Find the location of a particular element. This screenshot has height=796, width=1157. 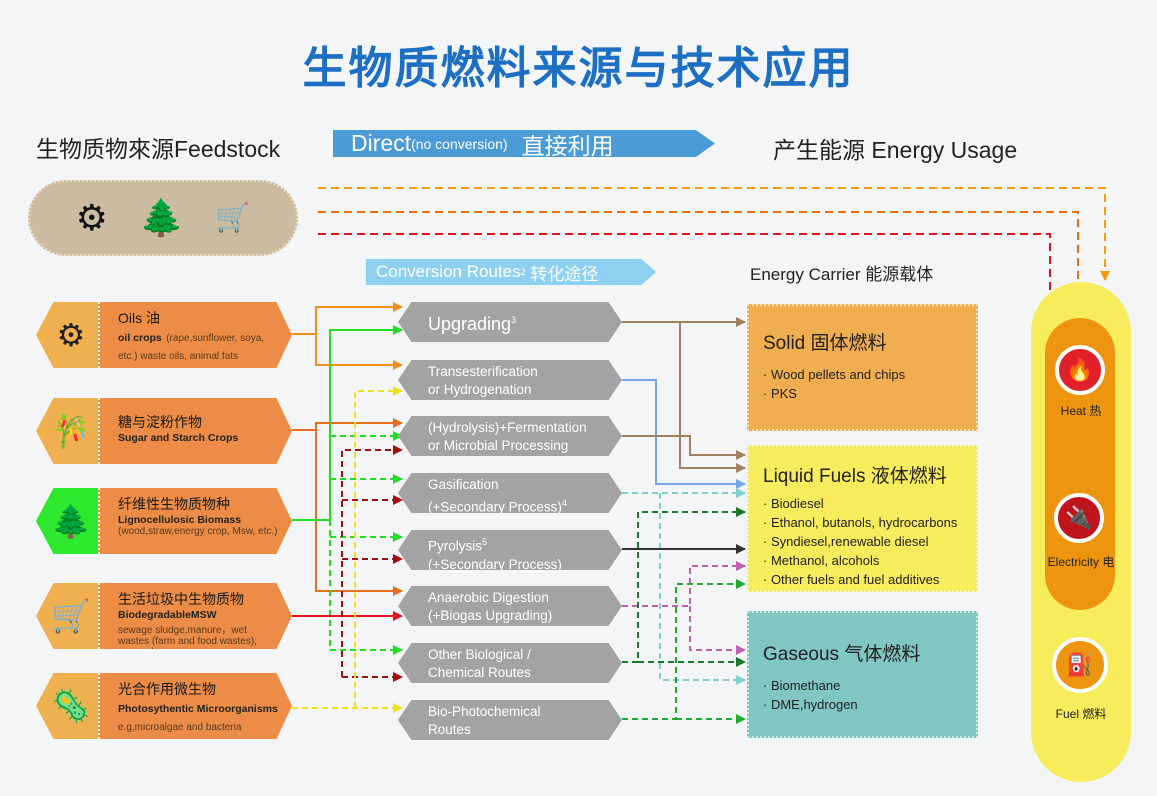

direct-banner: Direct (no conversion) 直接利用 is located at coordinates (524, 143).